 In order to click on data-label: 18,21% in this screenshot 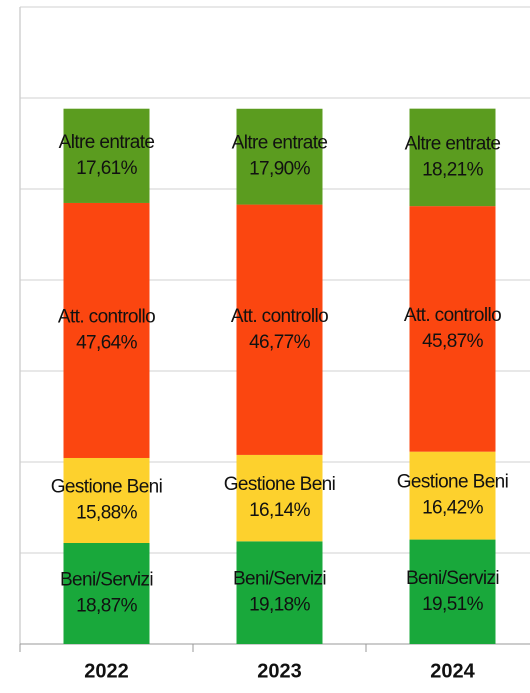, I will do `click(453, 169)`.